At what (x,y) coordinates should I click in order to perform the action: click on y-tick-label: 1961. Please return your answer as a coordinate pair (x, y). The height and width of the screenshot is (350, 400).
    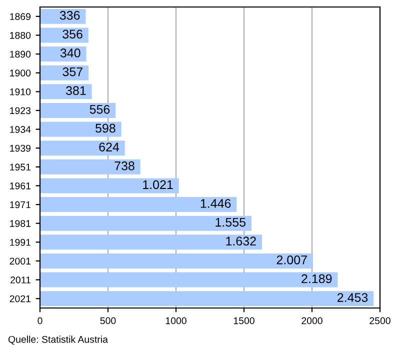
    Looking at the image, I should click on (20, 186).